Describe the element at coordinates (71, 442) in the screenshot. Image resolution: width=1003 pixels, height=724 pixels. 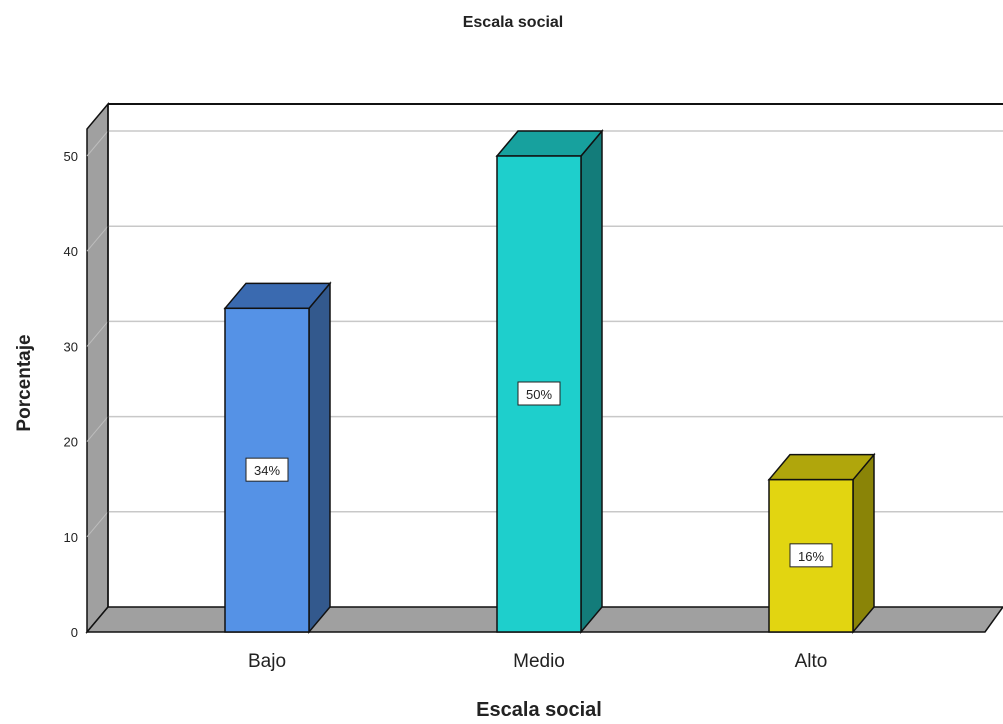
I see `y-tick-label: 20` at that location.